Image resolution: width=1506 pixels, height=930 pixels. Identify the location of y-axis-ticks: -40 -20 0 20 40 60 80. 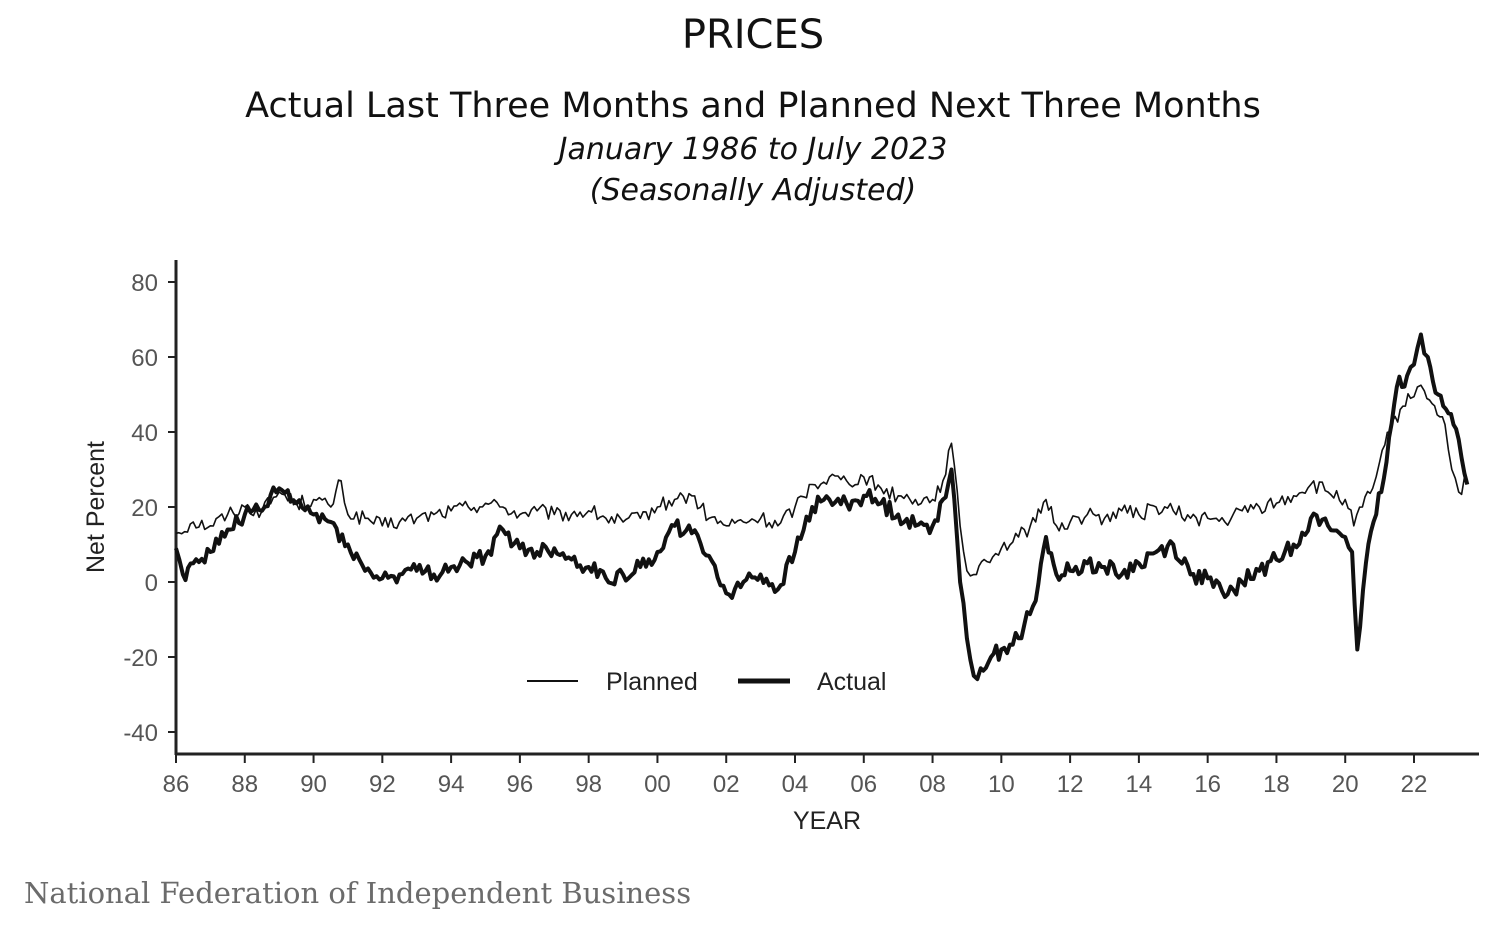
(149, 508).